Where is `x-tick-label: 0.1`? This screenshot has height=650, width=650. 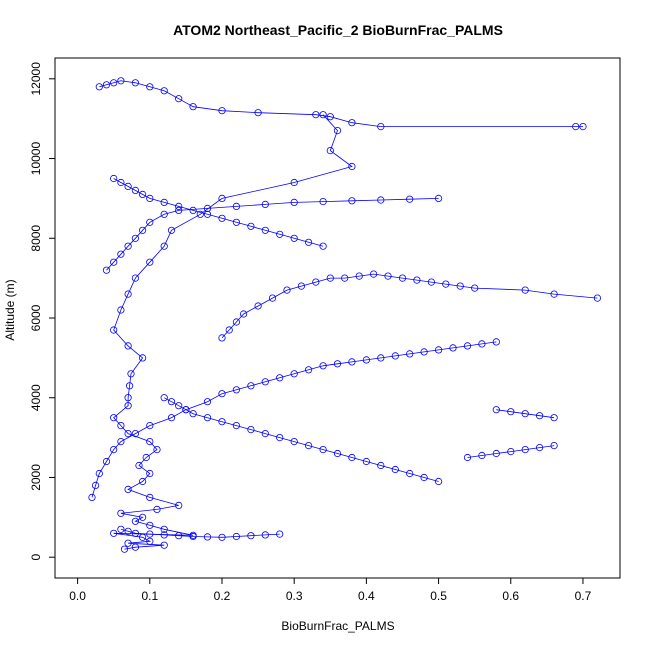
x-tick-label: 0.1 is located at coordinates (149, 596).